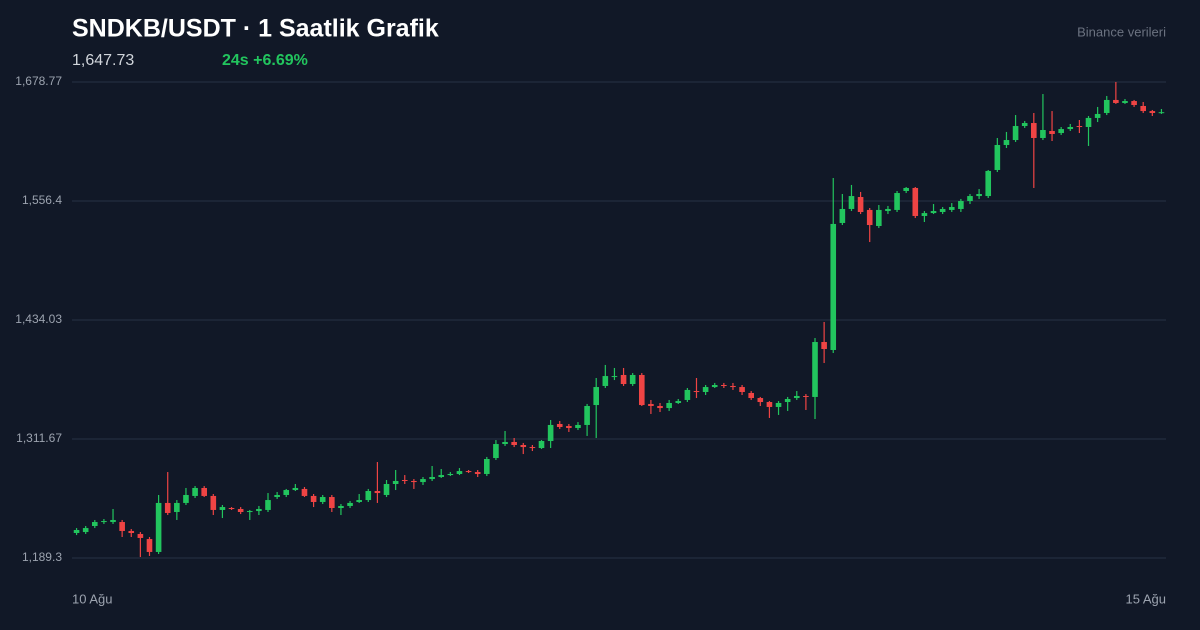 This screenshot has width=1200, height=630. I want to click on y-tick-label: 1,678.77, so click(38, 81).